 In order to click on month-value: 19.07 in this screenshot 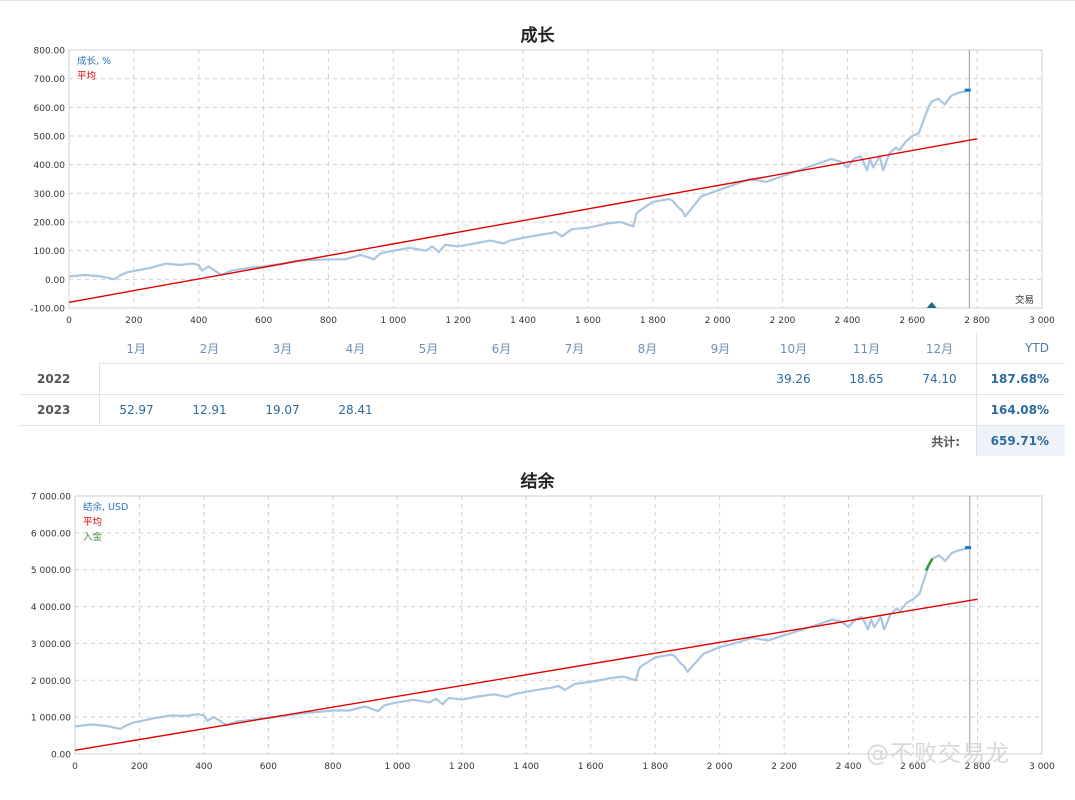, I will do `click(282, 410)`.